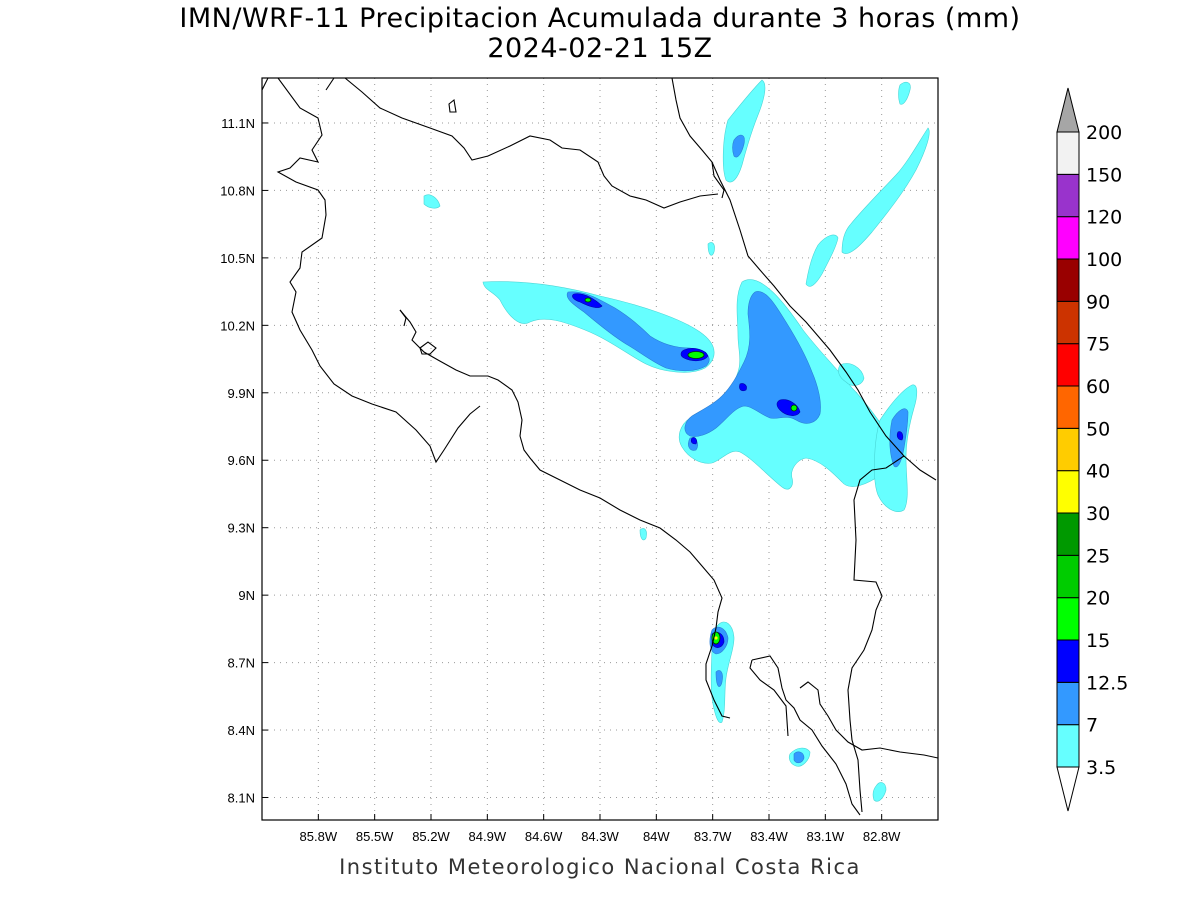 Image resolution: width=1200 pixels, height=900 pixels. I want to click on colorbar-level-label: 60, so click(1098, 387).